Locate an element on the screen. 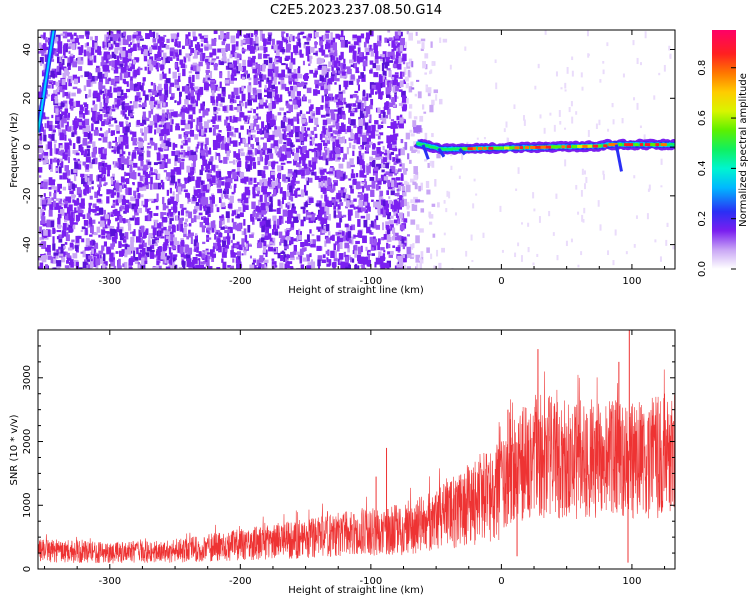 The width and height of the screenshot is (750, 600). carrier-peak-cell is located at coordinates (585, 146).